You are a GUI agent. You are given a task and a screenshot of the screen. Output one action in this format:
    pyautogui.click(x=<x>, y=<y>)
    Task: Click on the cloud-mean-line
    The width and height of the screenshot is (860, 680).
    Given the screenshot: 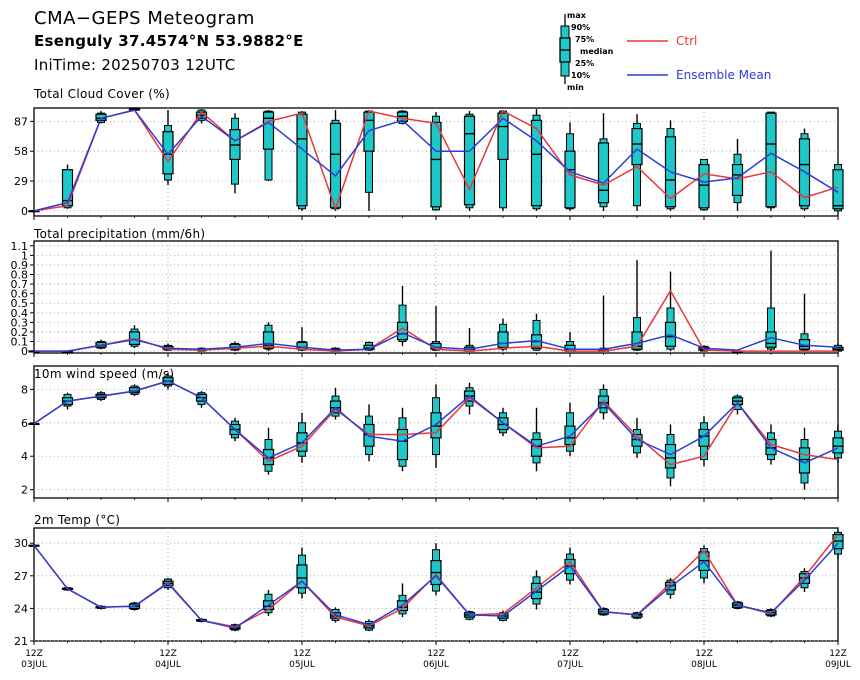 What is the action you would take?
    pyautogui.click(x=436, y=160)
    